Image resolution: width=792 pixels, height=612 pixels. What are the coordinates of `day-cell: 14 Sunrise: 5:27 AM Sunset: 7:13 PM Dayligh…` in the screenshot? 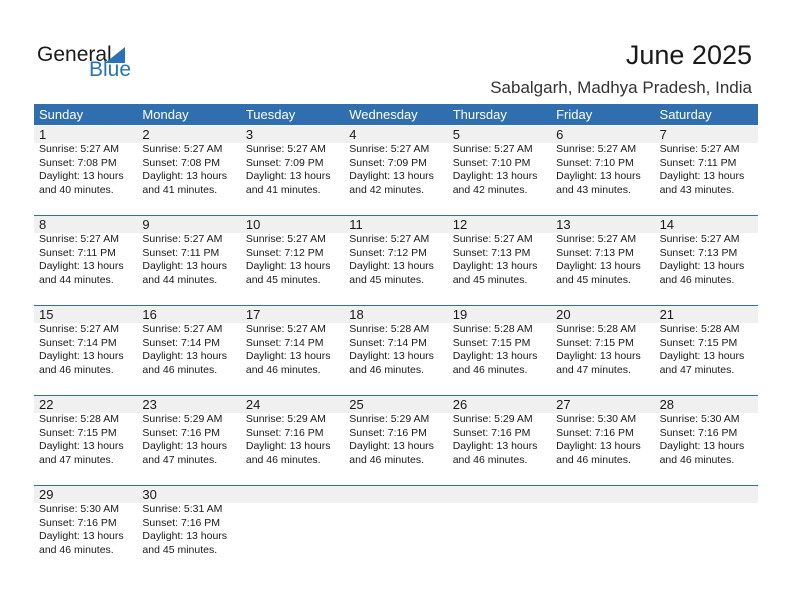 It's located at (706, 261).